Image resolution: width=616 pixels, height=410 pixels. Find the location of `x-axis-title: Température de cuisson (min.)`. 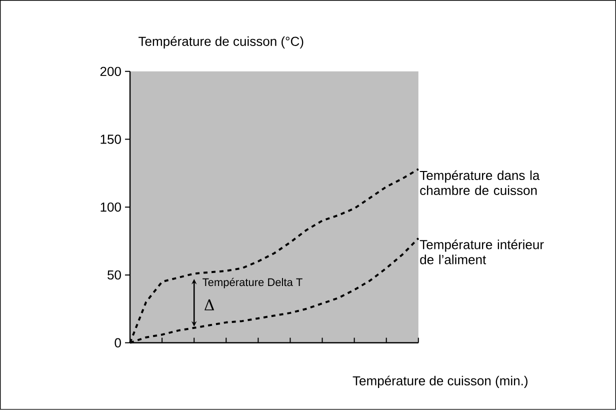

x-axis-title: Température de cuisson (min.) is located at coordinates (440, 382).